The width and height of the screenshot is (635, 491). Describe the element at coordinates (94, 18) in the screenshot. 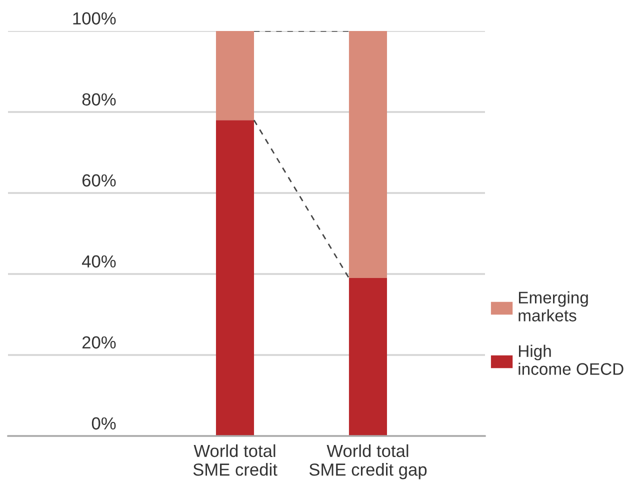

I see `y-tick-label: 100%` at that location.